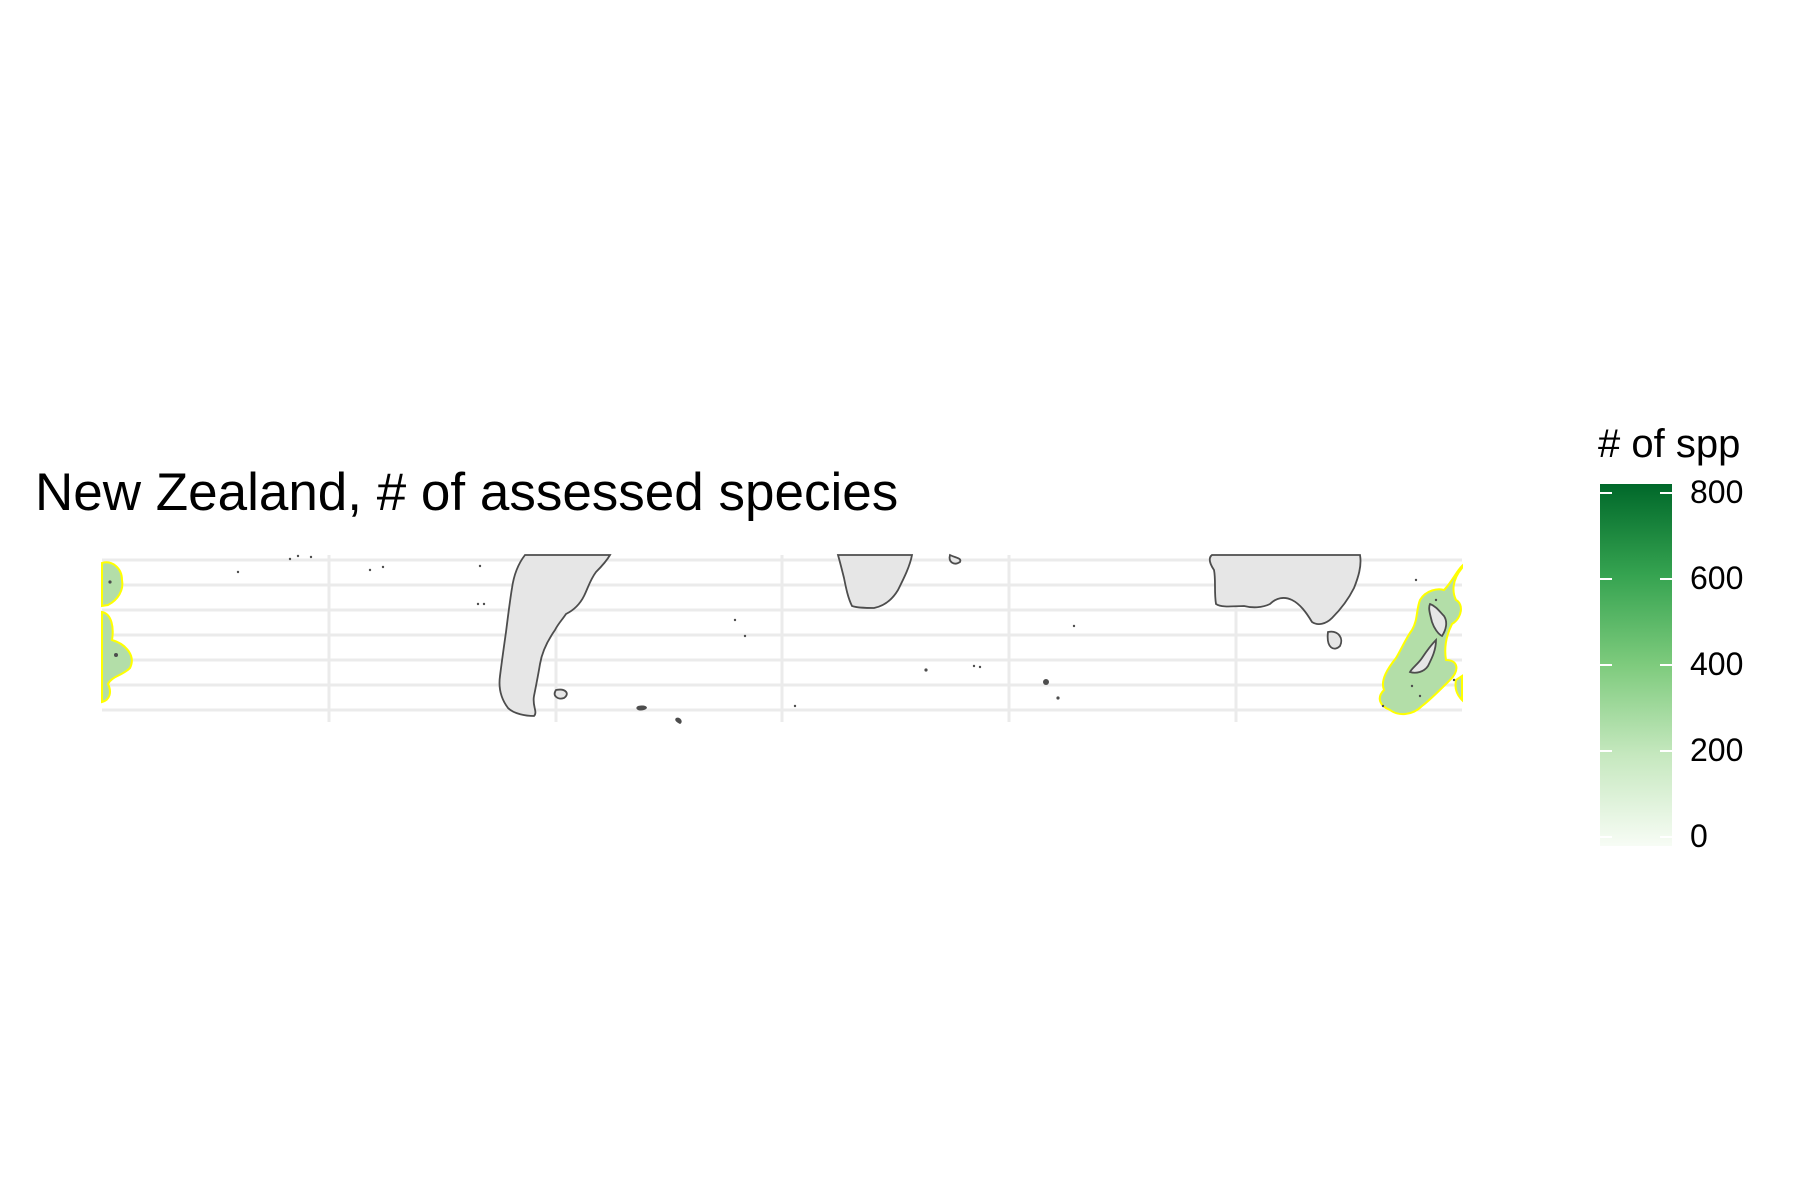 The image size is (1799, 1200). I want to click on africa, so click(899, 581).